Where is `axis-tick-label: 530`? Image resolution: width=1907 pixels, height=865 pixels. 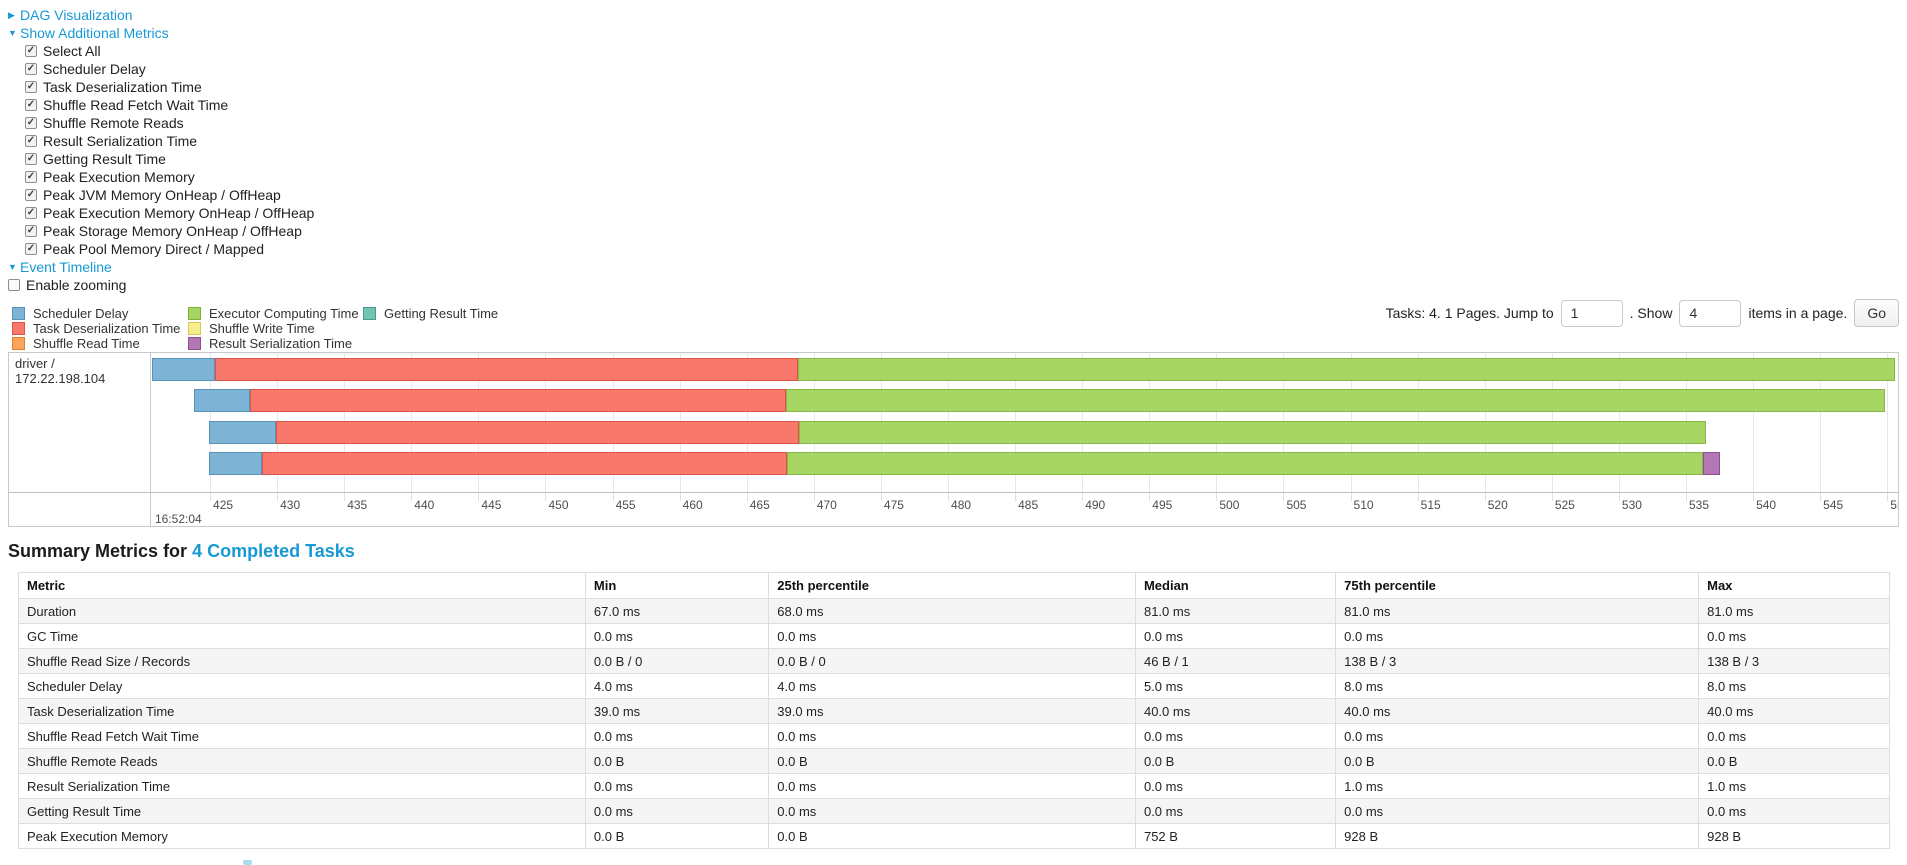
axis-tick-label: 530 is located at coordinates (1631, 505).